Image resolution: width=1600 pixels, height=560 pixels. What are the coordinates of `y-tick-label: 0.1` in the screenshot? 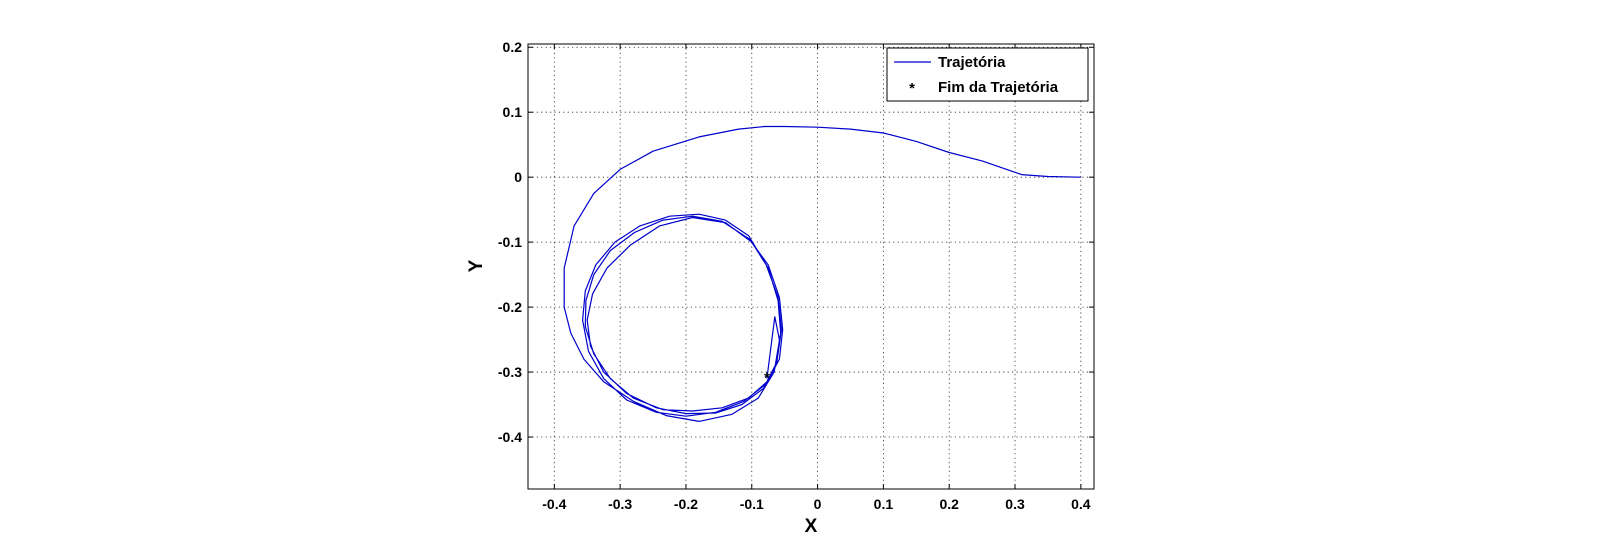 It's located at (513, 112).